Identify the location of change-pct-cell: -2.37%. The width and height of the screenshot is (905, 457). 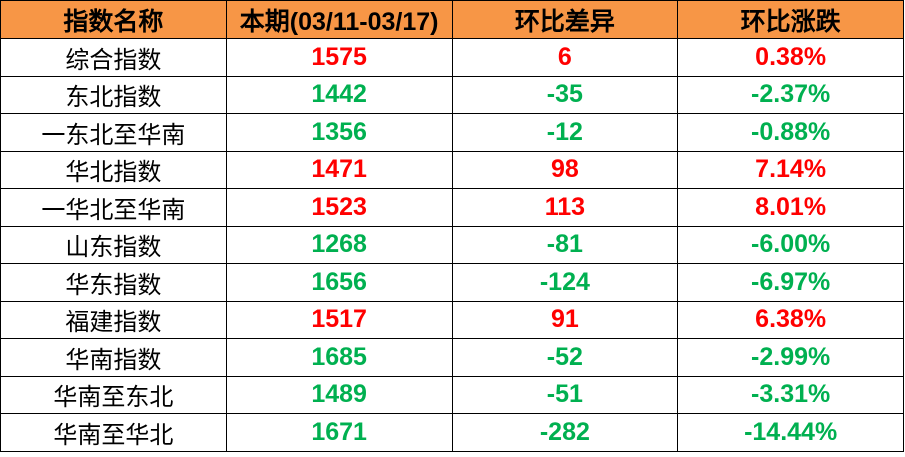
(790, 94).